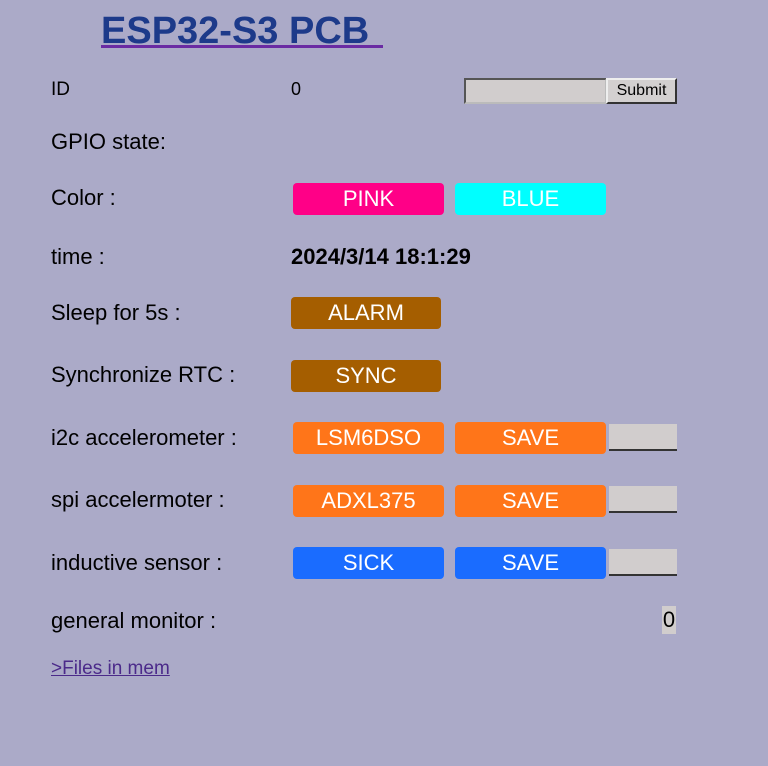  What do you see at coordinates (242, 46) in the screenshot?
I see `title-underline` at bounding box center [242, 46].